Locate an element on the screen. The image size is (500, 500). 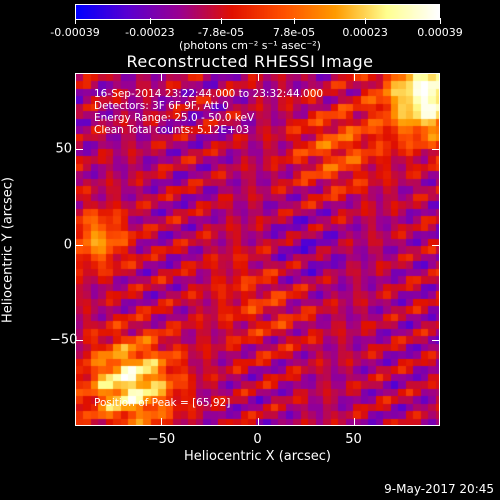
colorbar-tick-label: 7.8e-05 is located at coordinates (294, 32).